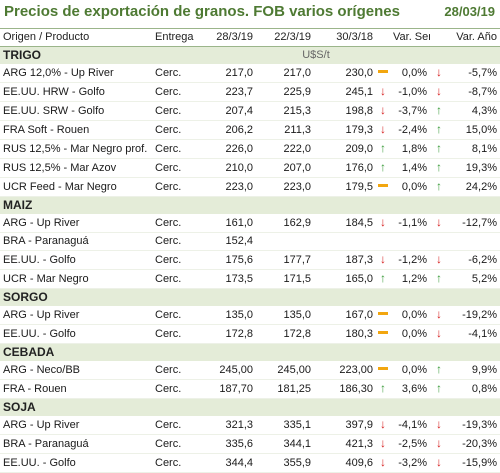 Image resolution: width=500 pixels, height=473 pixels. Describe the element at coordinates (232, 444) in the screenshot. I see `price-current: 335,6` at that location.